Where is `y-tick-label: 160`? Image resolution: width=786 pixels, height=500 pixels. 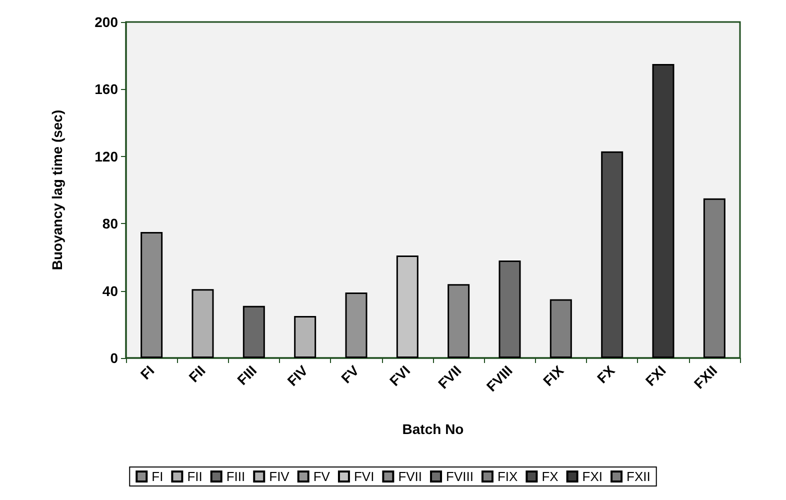 y-tick-label: 160 is located at coordinates (106, 89).